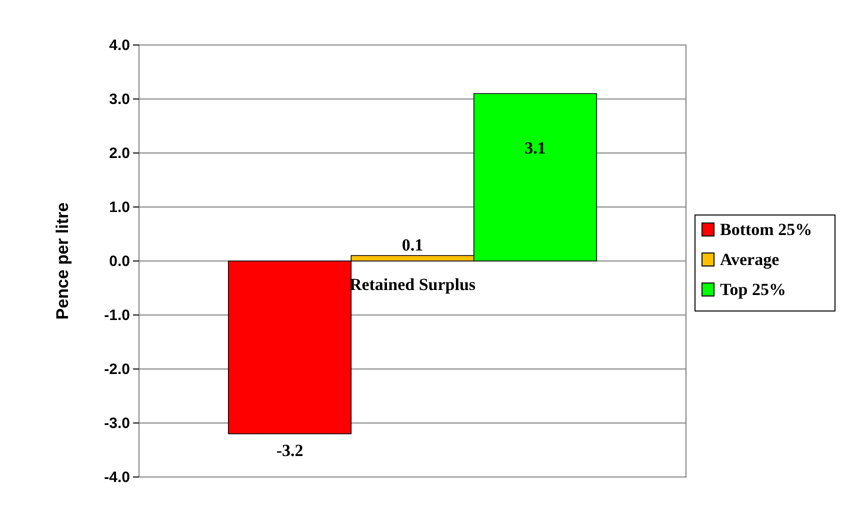  I want to click on y-axis-title: Pence per litre, so click(62, 261).